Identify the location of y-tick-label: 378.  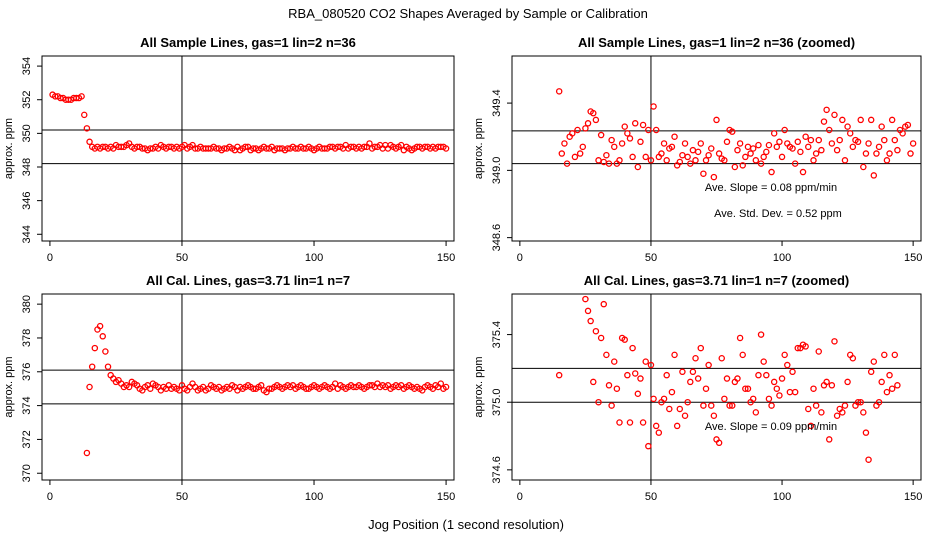
(27, 338).